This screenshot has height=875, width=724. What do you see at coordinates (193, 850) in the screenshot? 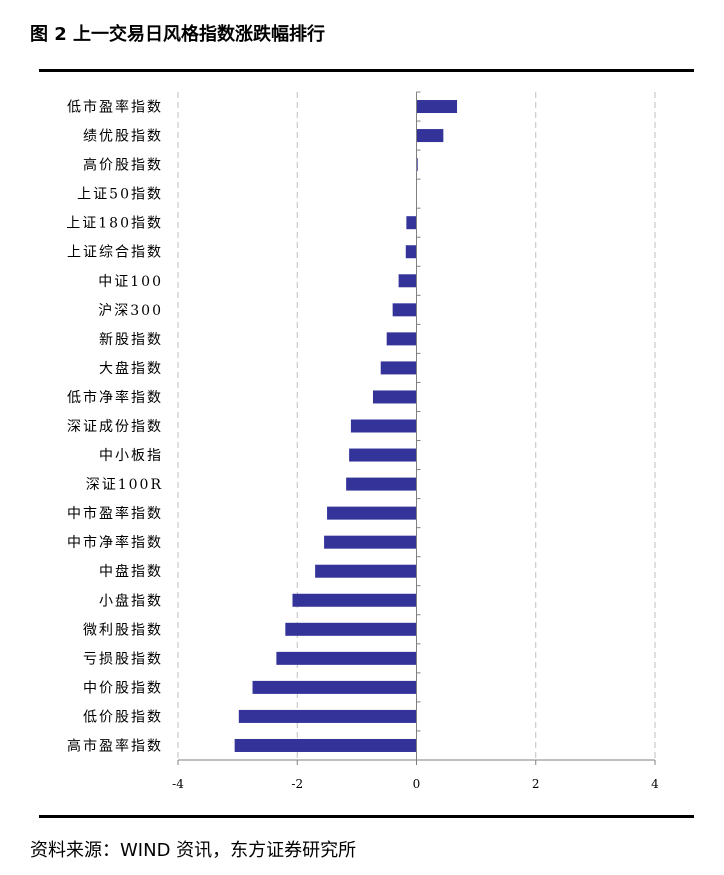
I see `source-note: 资料来源：WIND 资讯，东方证券研究所` at bounding box center [193, 850].